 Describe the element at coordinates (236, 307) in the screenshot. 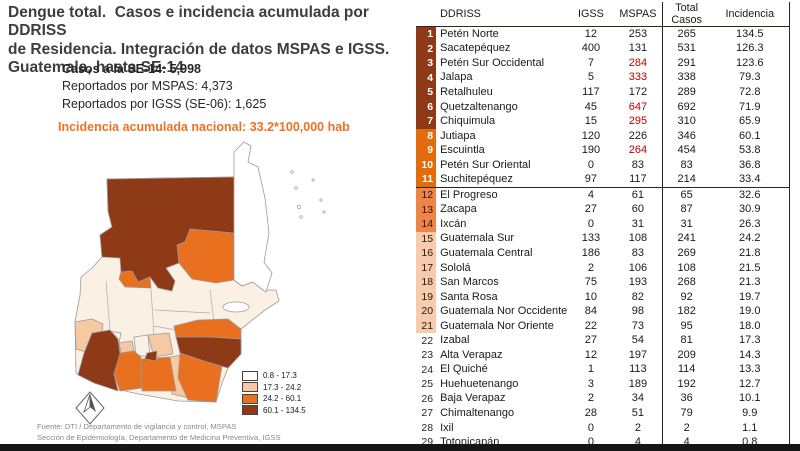

I see `lake-izabal` at that location.